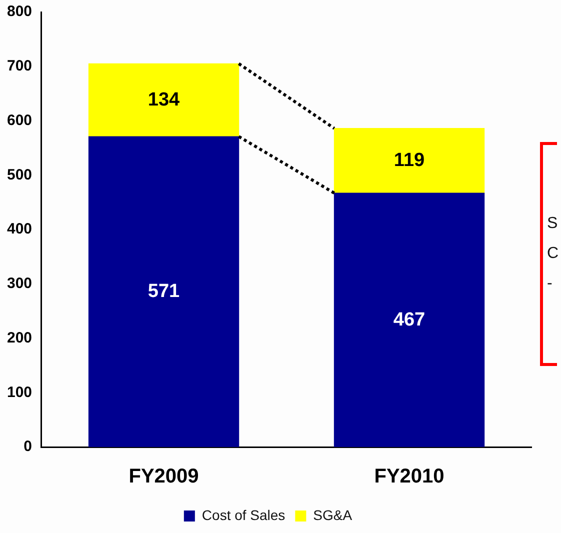  What do you see at coordinates (19, 229) in the screenshot?
I see `y-tick-label: 400` at bounding box center [19, 229].